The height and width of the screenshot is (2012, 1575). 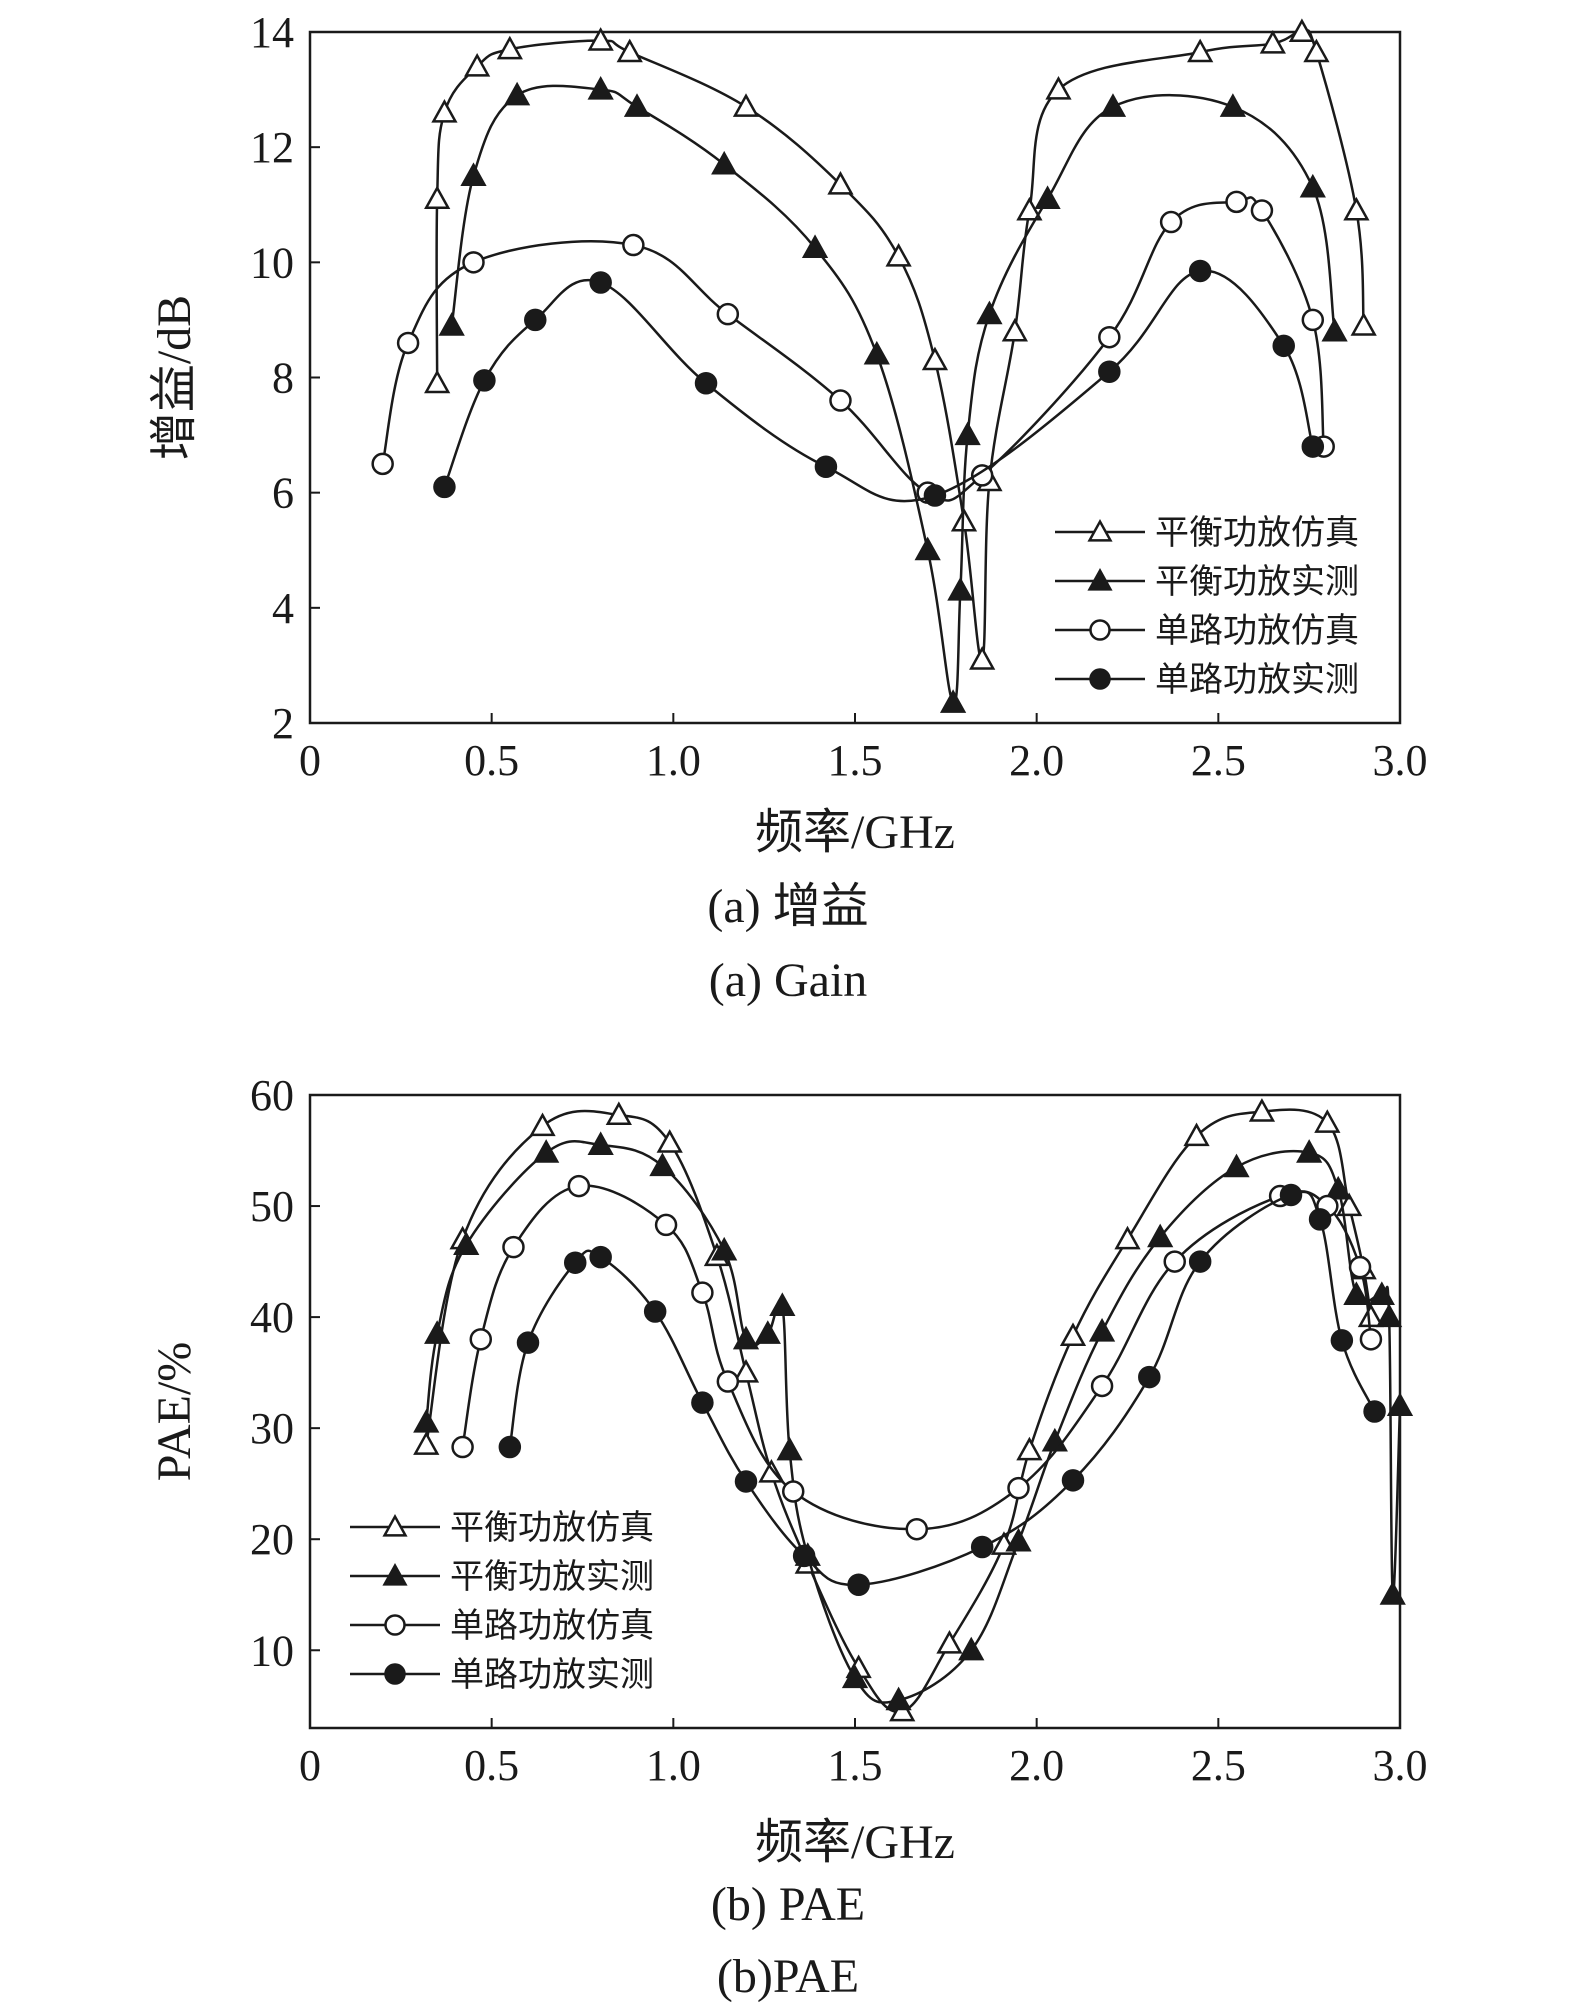 What do you see at coordinates (283, 378) in the screenshot?
I see `y-tick-label: 8` at bounding box center [283, 378].